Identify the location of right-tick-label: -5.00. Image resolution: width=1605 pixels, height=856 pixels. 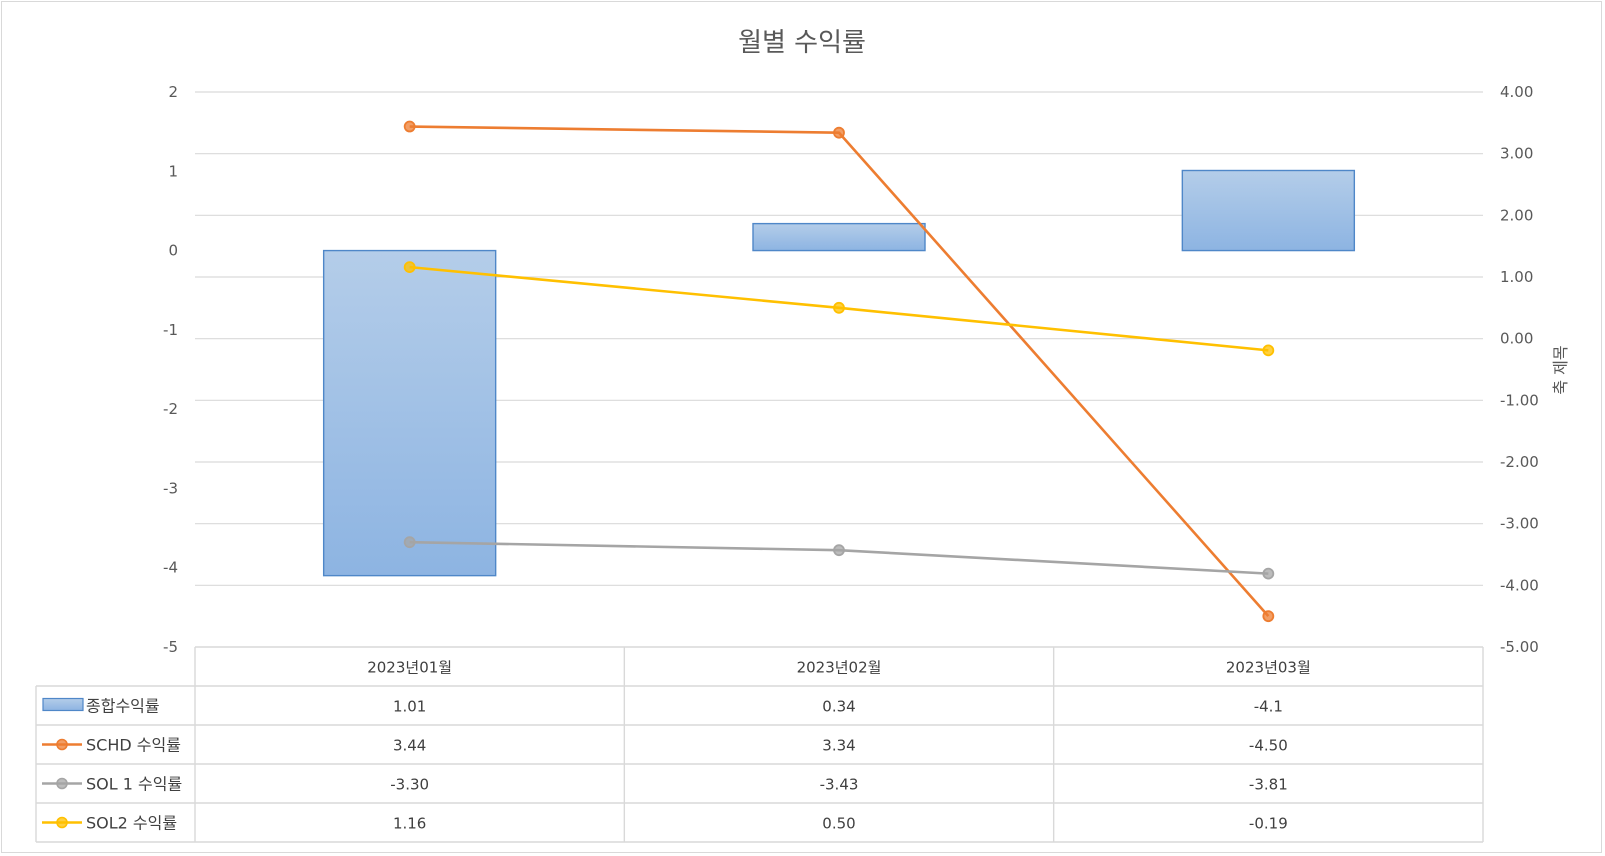
(1519, 647).